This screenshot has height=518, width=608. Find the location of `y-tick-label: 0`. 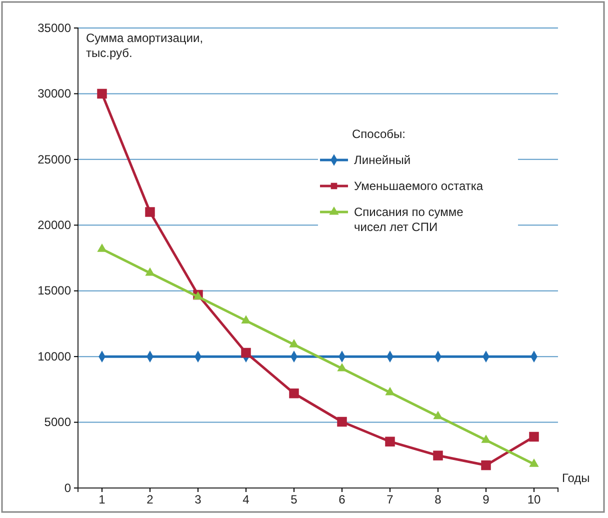

y-tick-label: 0 is located at coordinates (68, 487).